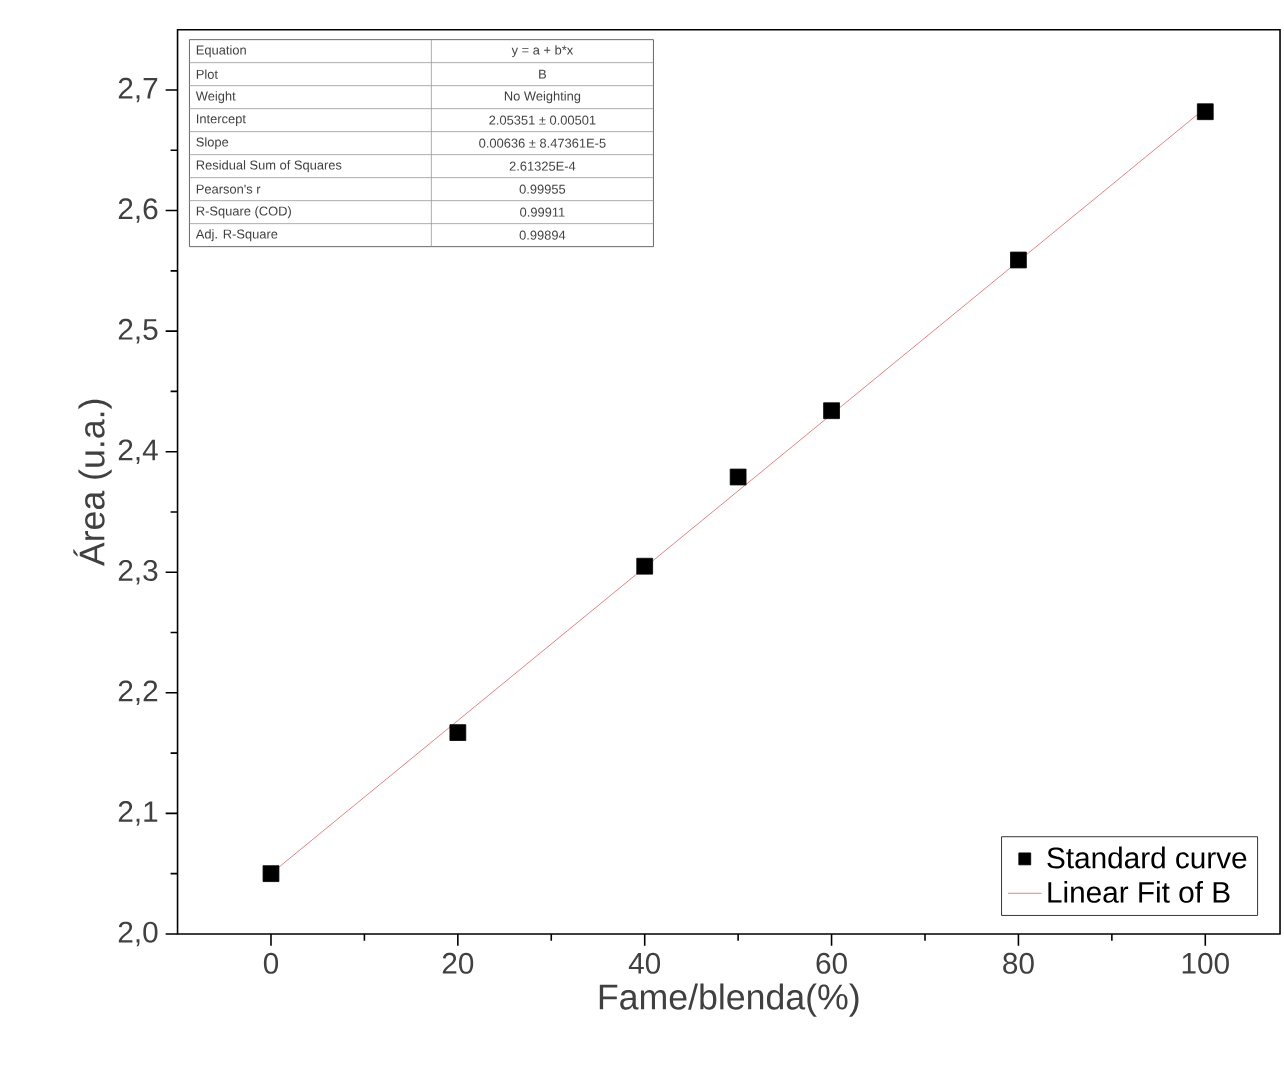 This screenshot has height=1076, width=1284. Describe the element at coordinates (1018, 963) in the screenshot. I see `x-tick-label: 80` at that location.